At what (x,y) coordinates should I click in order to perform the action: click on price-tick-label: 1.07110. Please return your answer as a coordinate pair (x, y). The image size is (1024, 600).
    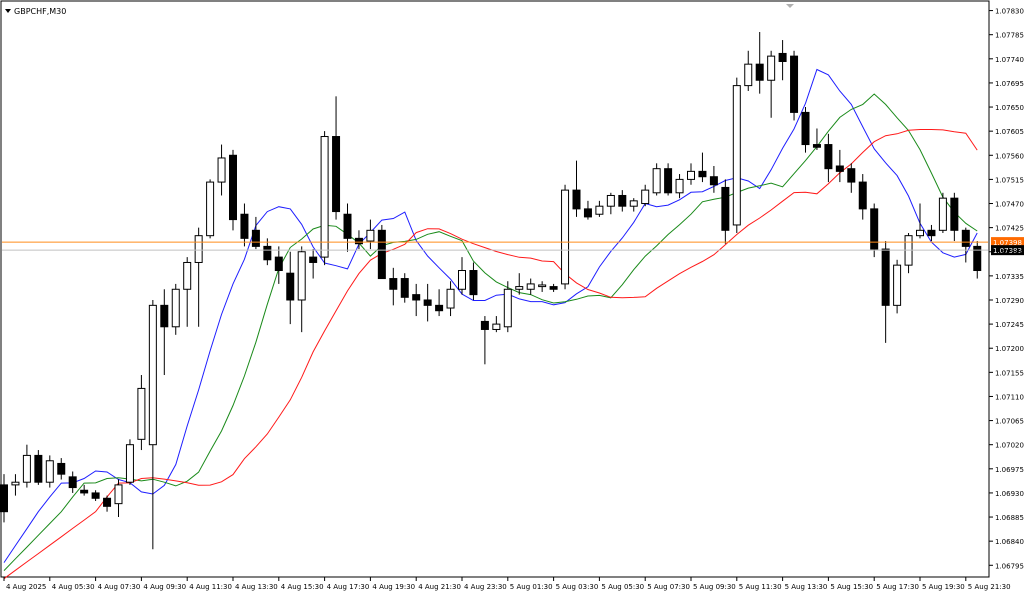
    Looking at the image, I should click on (1009, 397).